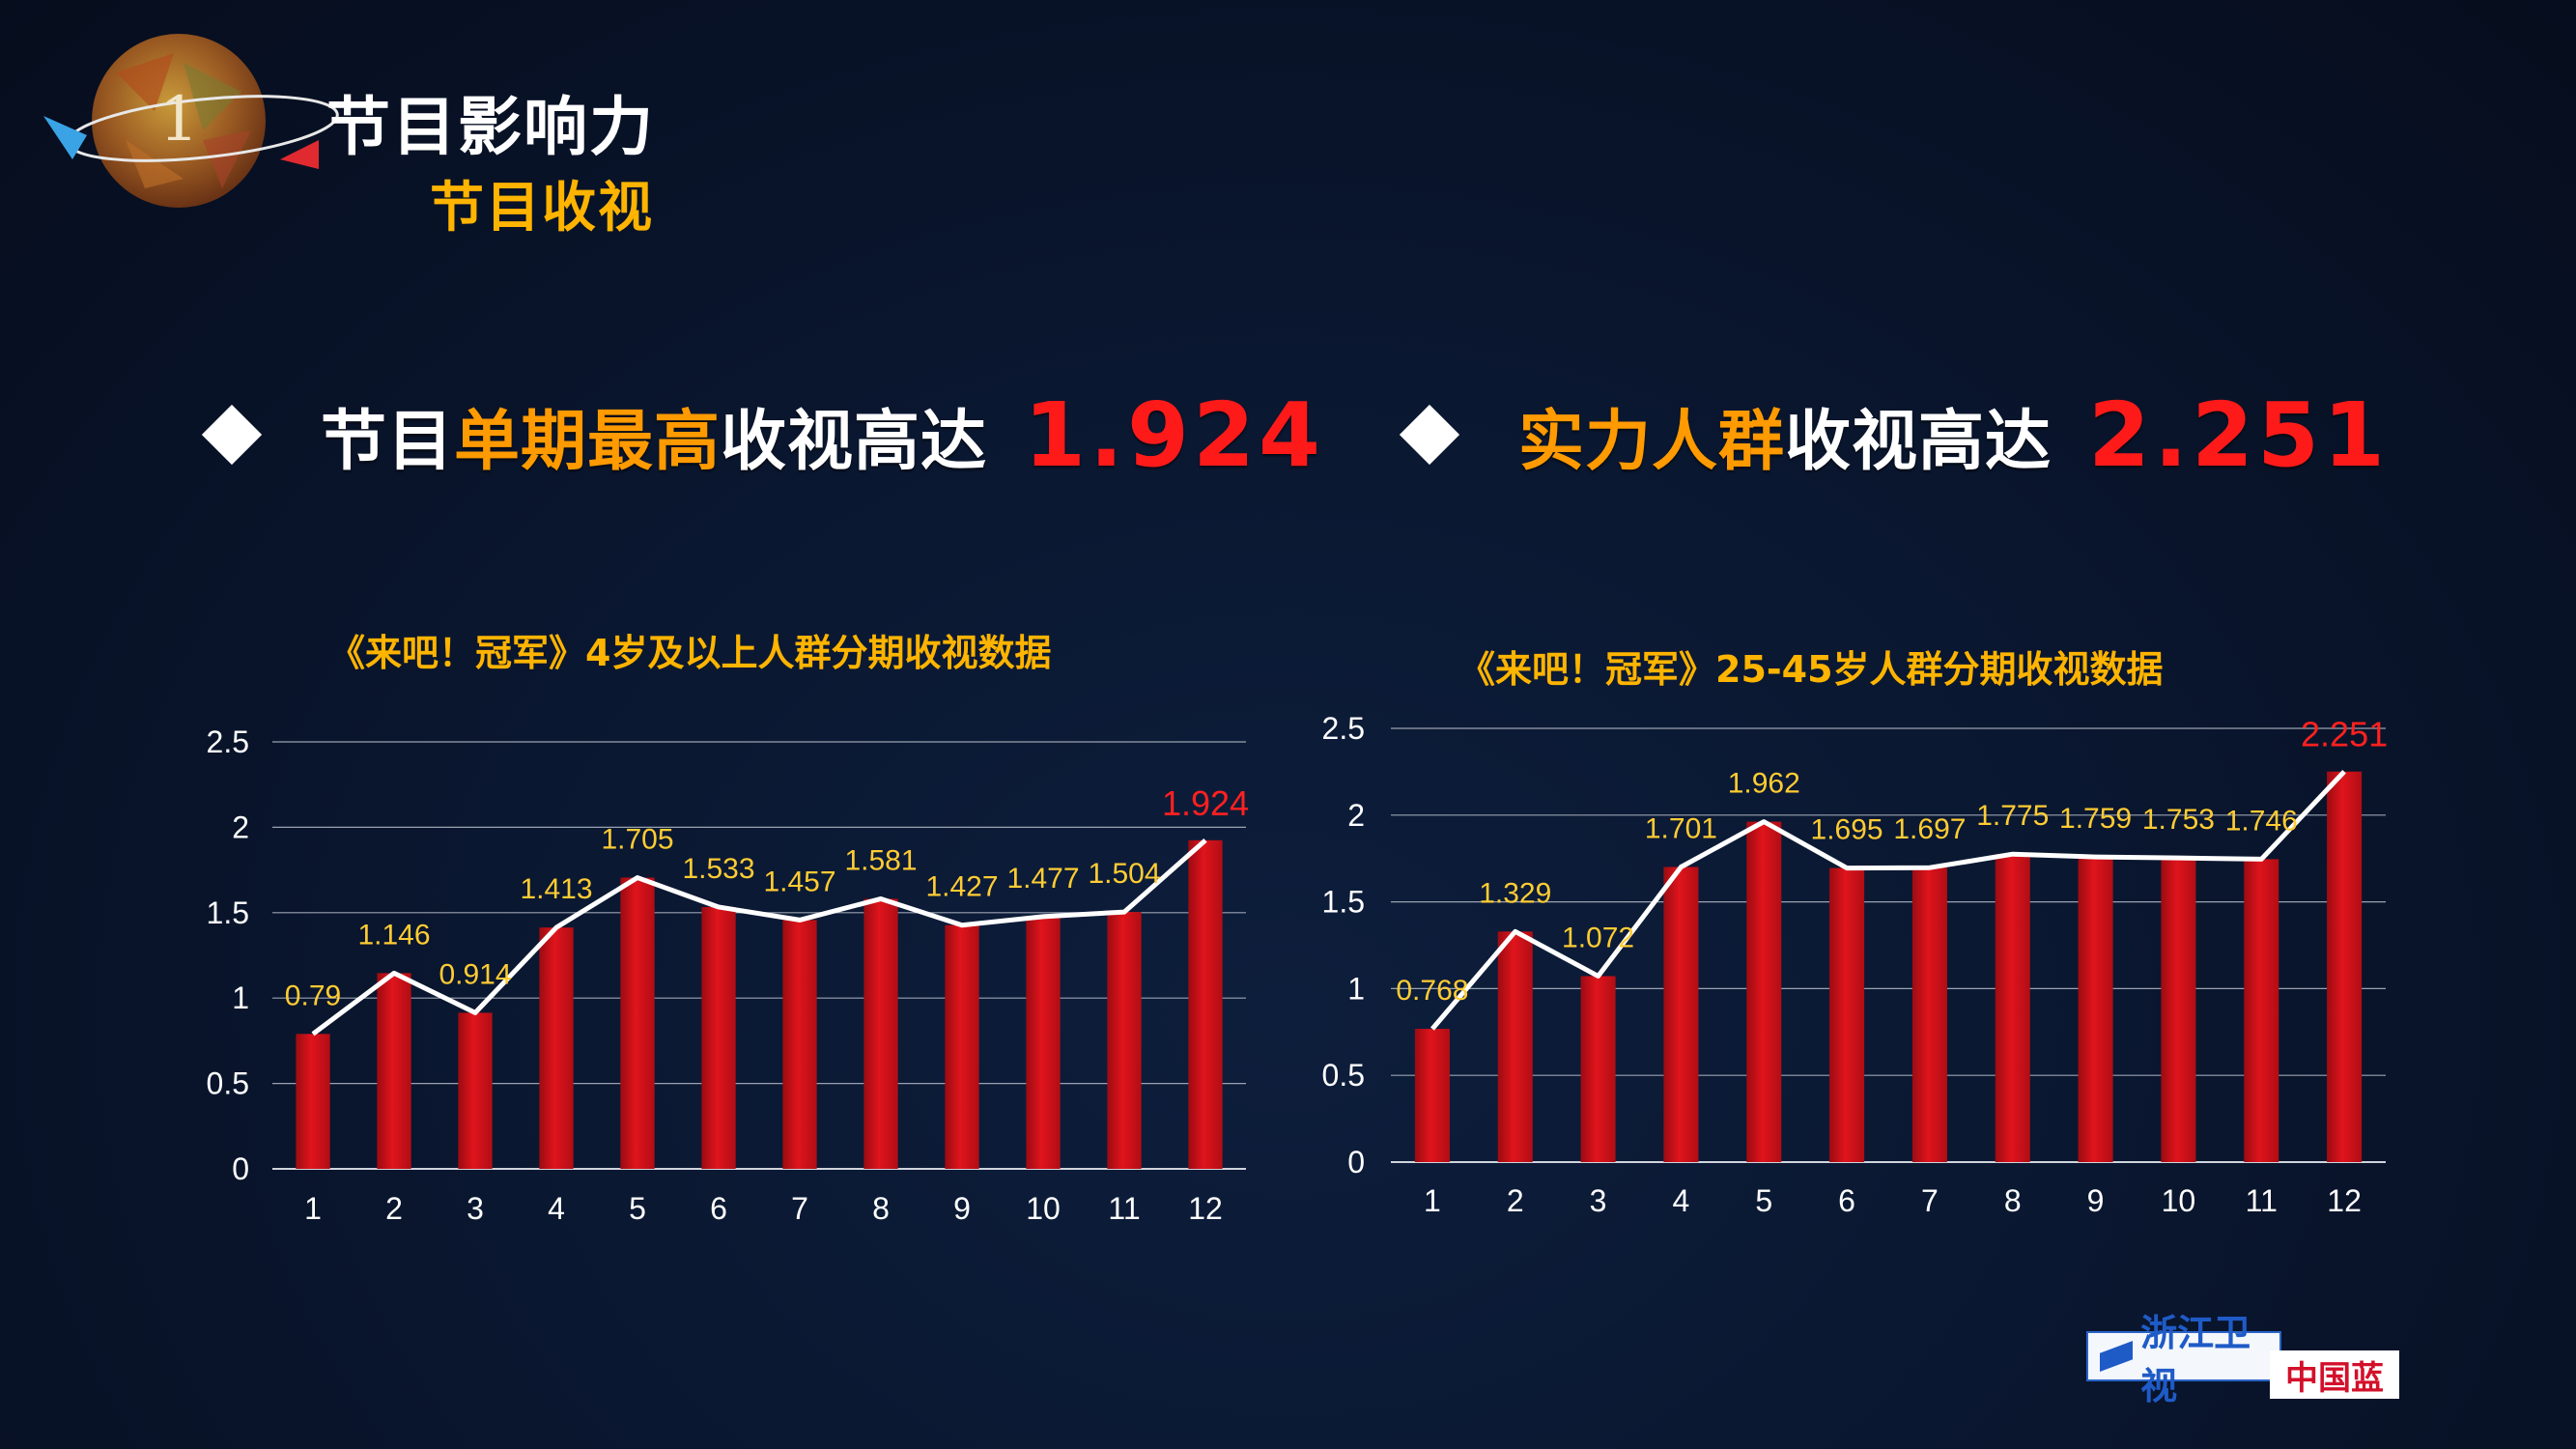 The image size is (2576, 1449). I want to click on headline-right-value: 2.251, so click(2239, 435).